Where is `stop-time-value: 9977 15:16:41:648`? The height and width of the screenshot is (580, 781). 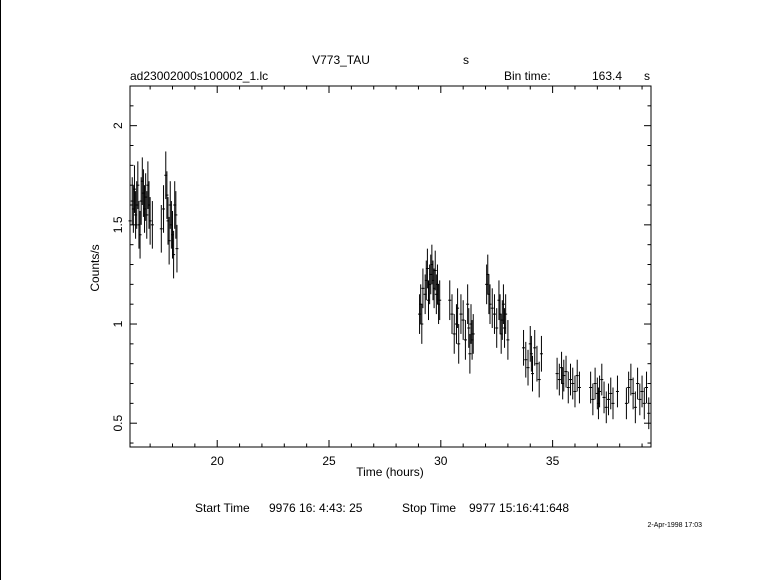 stop-time-value: 9977 15:16:41:648 is located at coordinates (519, 508).